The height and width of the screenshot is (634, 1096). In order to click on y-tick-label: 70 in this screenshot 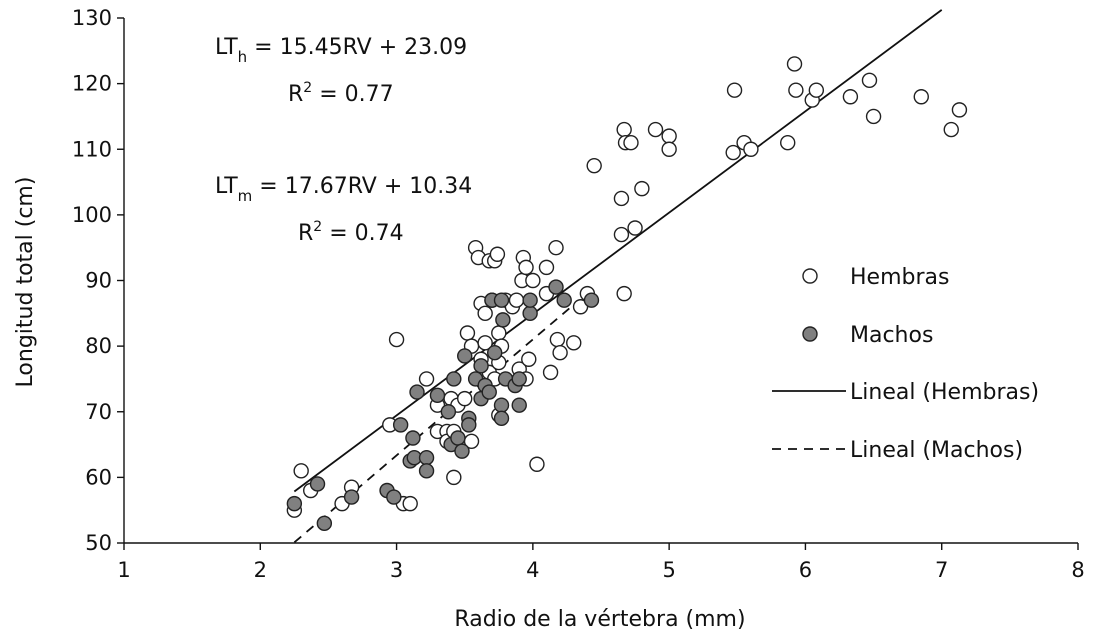, I will do `click(98, 412)`.